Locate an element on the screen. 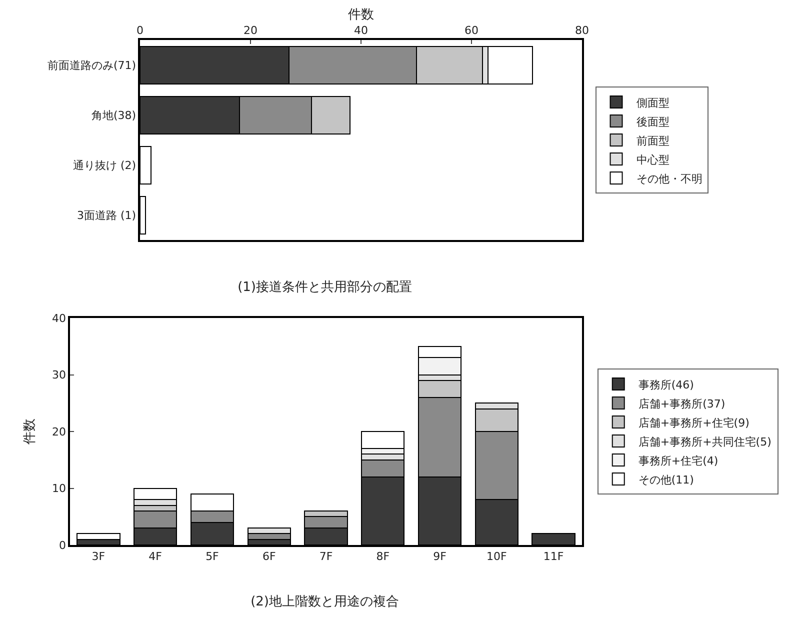 The width and height of the screenshot is (812, 617). legend-label: その他・不明 is located at coordinates (669, 179).